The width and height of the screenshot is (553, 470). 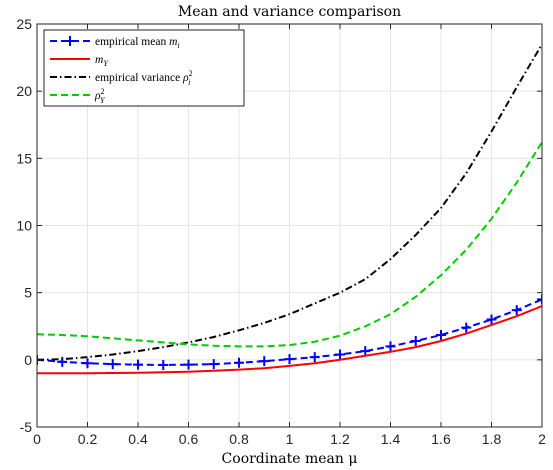 What do you see at coordinates (542, 439) in the screenshot?
I see `x-tick-label: 2` at bounding box center [542, 439].